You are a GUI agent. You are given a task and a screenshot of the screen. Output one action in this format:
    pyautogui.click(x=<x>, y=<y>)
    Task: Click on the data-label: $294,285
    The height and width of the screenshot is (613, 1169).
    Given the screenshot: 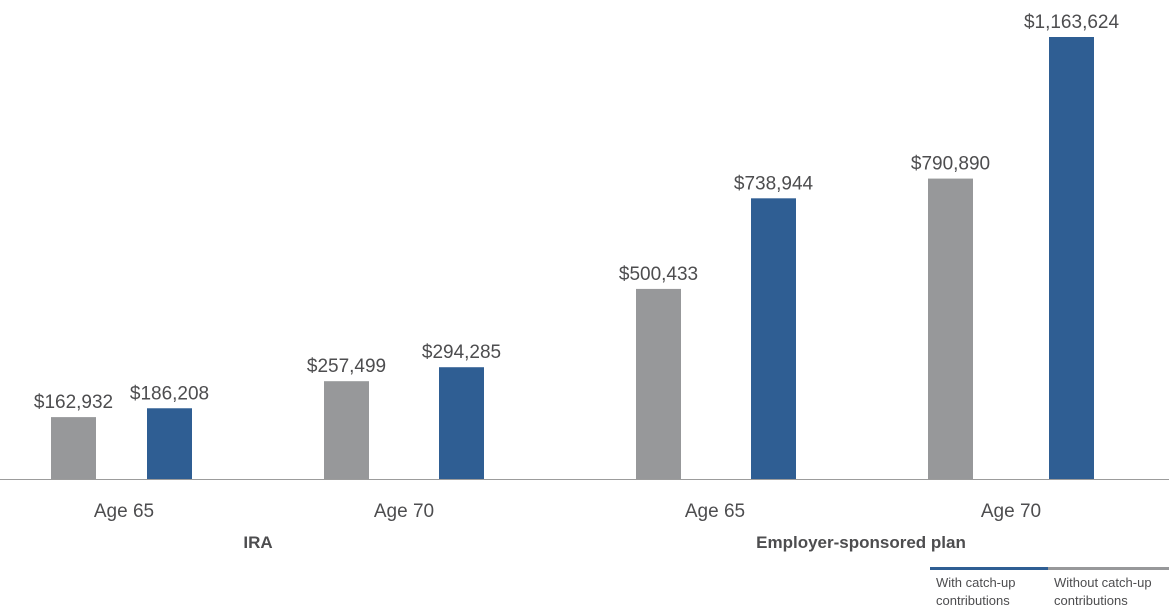 What is the action you would take?
    pyautogui.click(x=461, y=352)
    